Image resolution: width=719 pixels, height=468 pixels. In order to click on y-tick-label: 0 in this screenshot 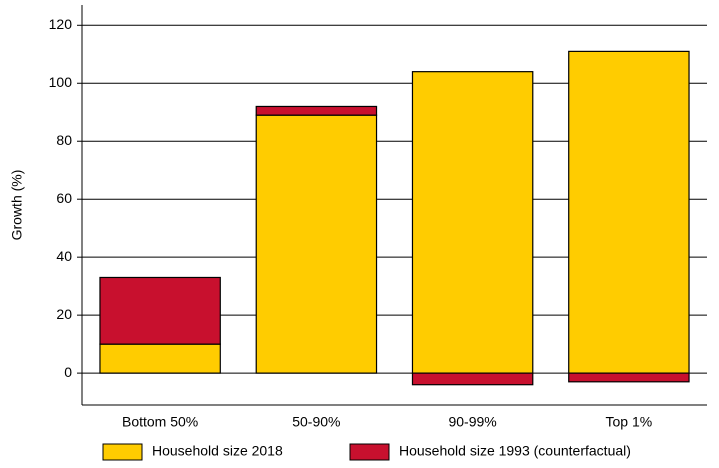, I will do `click(68, 372)`.